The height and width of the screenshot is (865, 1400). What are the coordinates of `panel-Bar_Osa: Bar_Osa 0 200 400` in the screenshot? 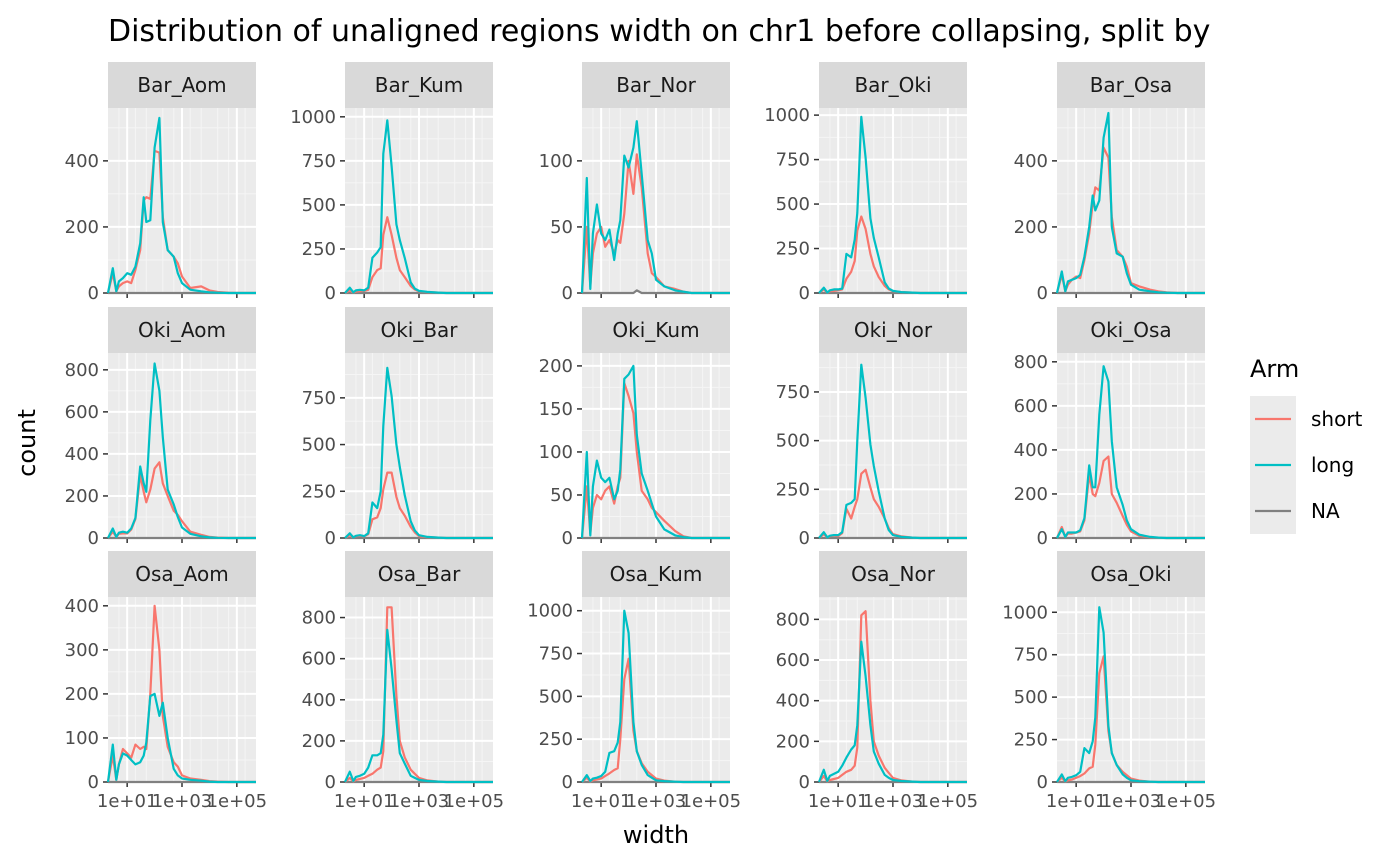 It's located at (1109, 183).